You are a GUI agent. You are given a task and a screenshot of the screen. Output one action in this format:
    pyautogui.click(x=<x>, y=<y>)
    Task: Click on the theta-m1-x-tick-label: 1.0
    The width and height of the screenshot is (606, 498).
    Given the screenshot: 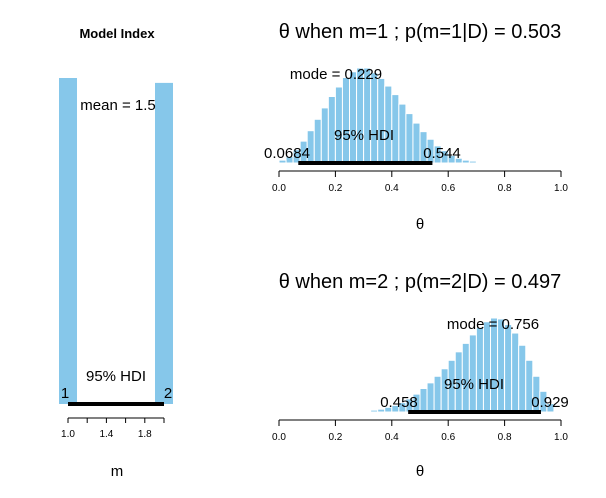 What is the action you would take?
    pyautogui.click(x=561, y=188)
    